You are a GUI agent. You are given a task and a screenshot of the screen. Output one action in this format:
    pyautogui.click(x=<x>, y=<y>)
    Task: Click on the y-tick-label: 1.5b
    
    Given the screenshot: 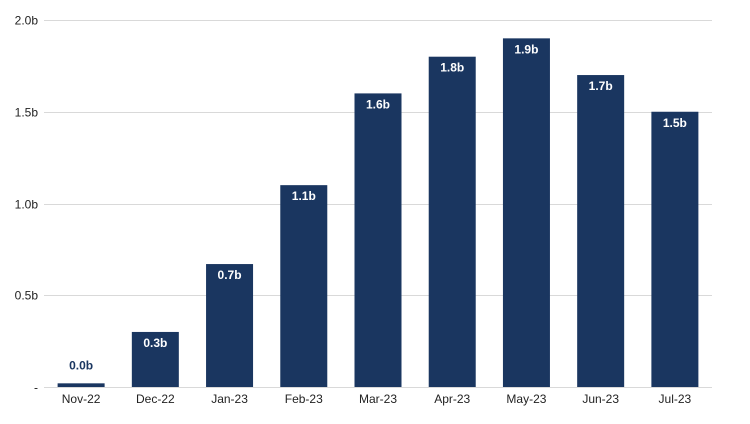 What is the action you would take?
    pyautogui.click(x=27, y=113)
    